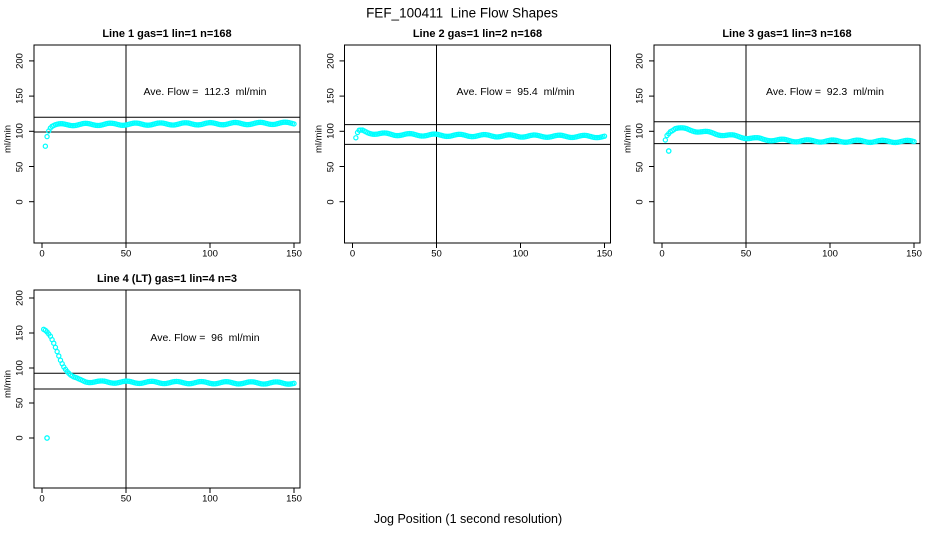 The height and width of the screenshot is (540, 936). I want to click on panel-2-plot, so click(475, 146).